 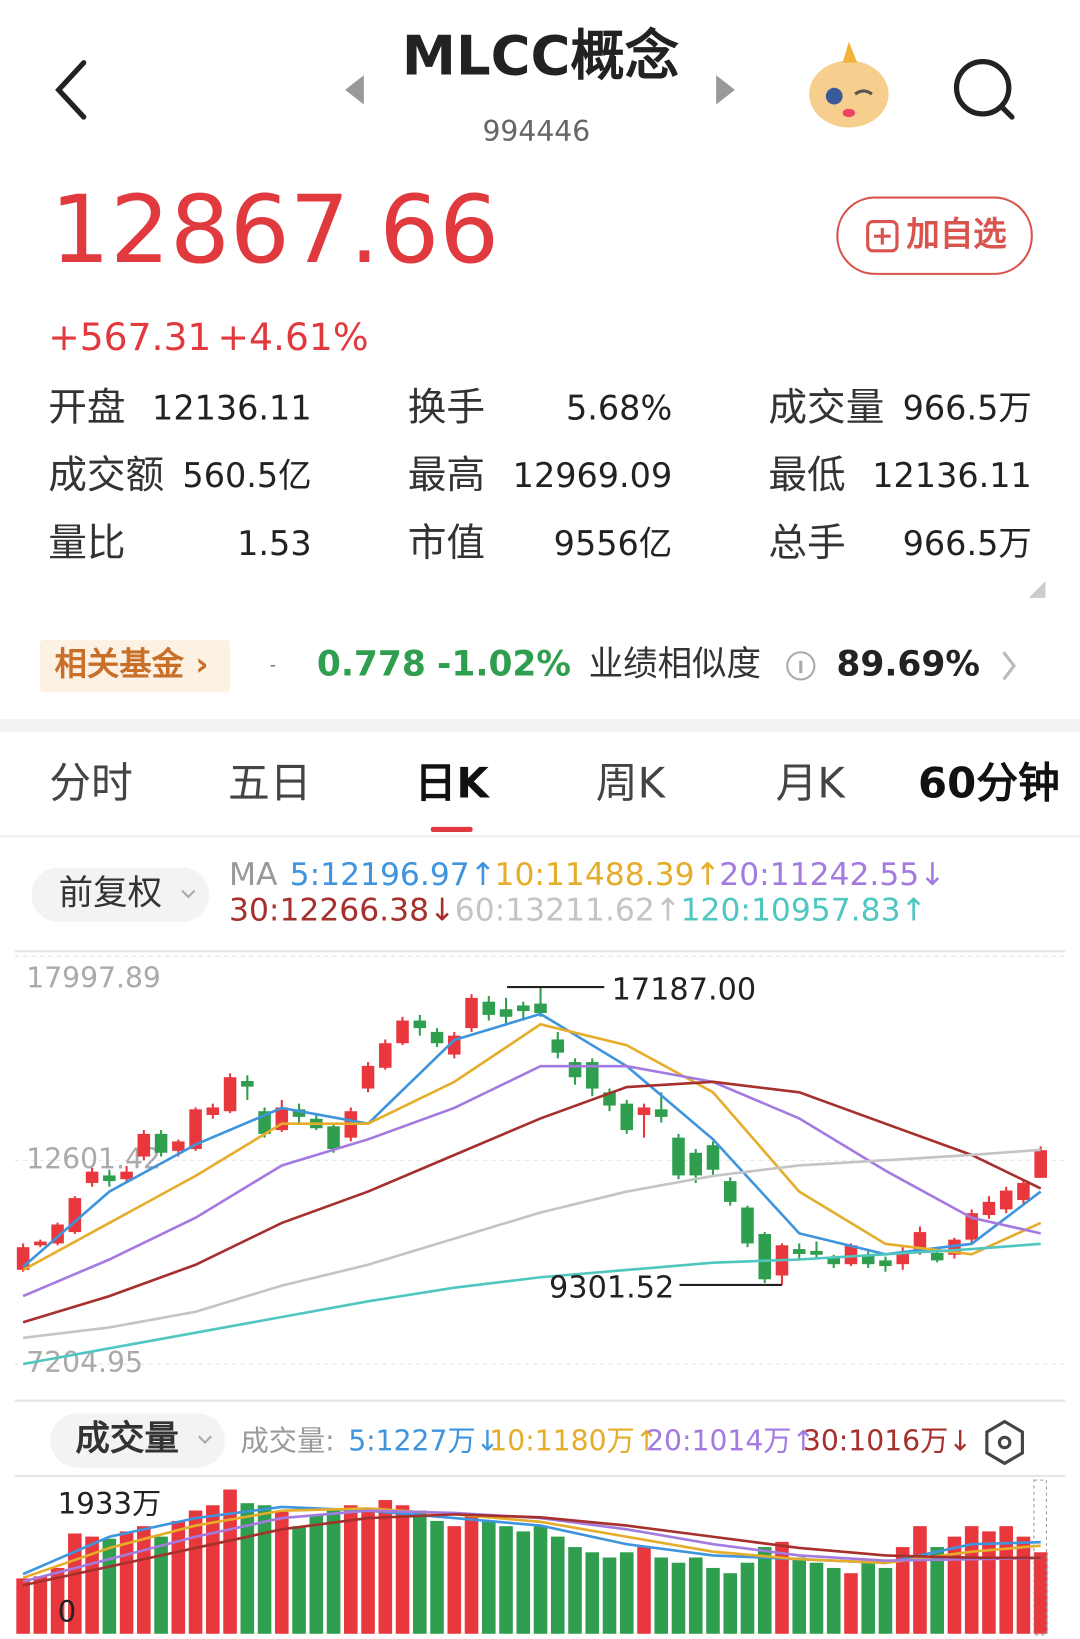 I want to click on legend-entry: 10:1180万↑, so click(x=573, y=1440).